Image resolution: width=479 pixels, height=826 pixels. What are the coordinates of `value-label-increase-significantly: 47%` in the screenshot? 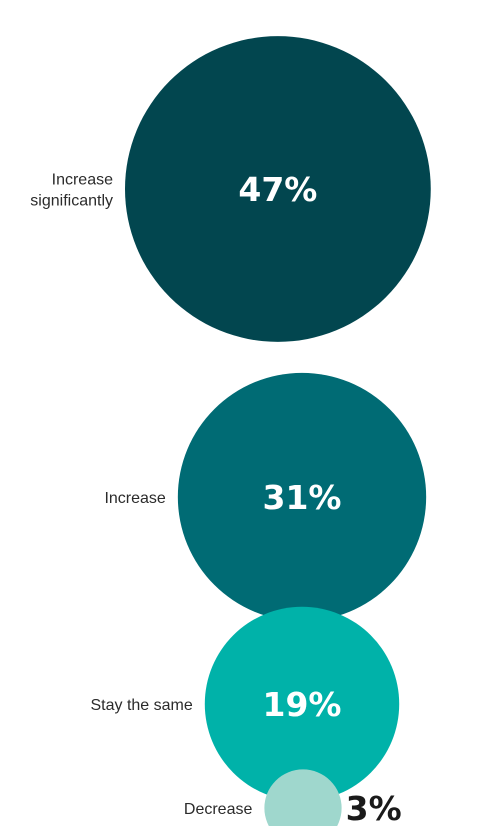 It's located at (277, 189).